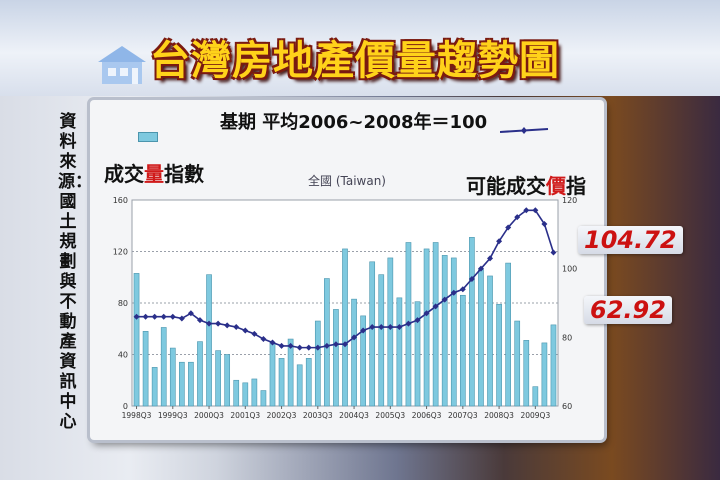 The image size is (720, 480). Describe the element at coordinates (347, 181) in the screenshot. I see `region-label: 全國 (Taiwan)` at that location.